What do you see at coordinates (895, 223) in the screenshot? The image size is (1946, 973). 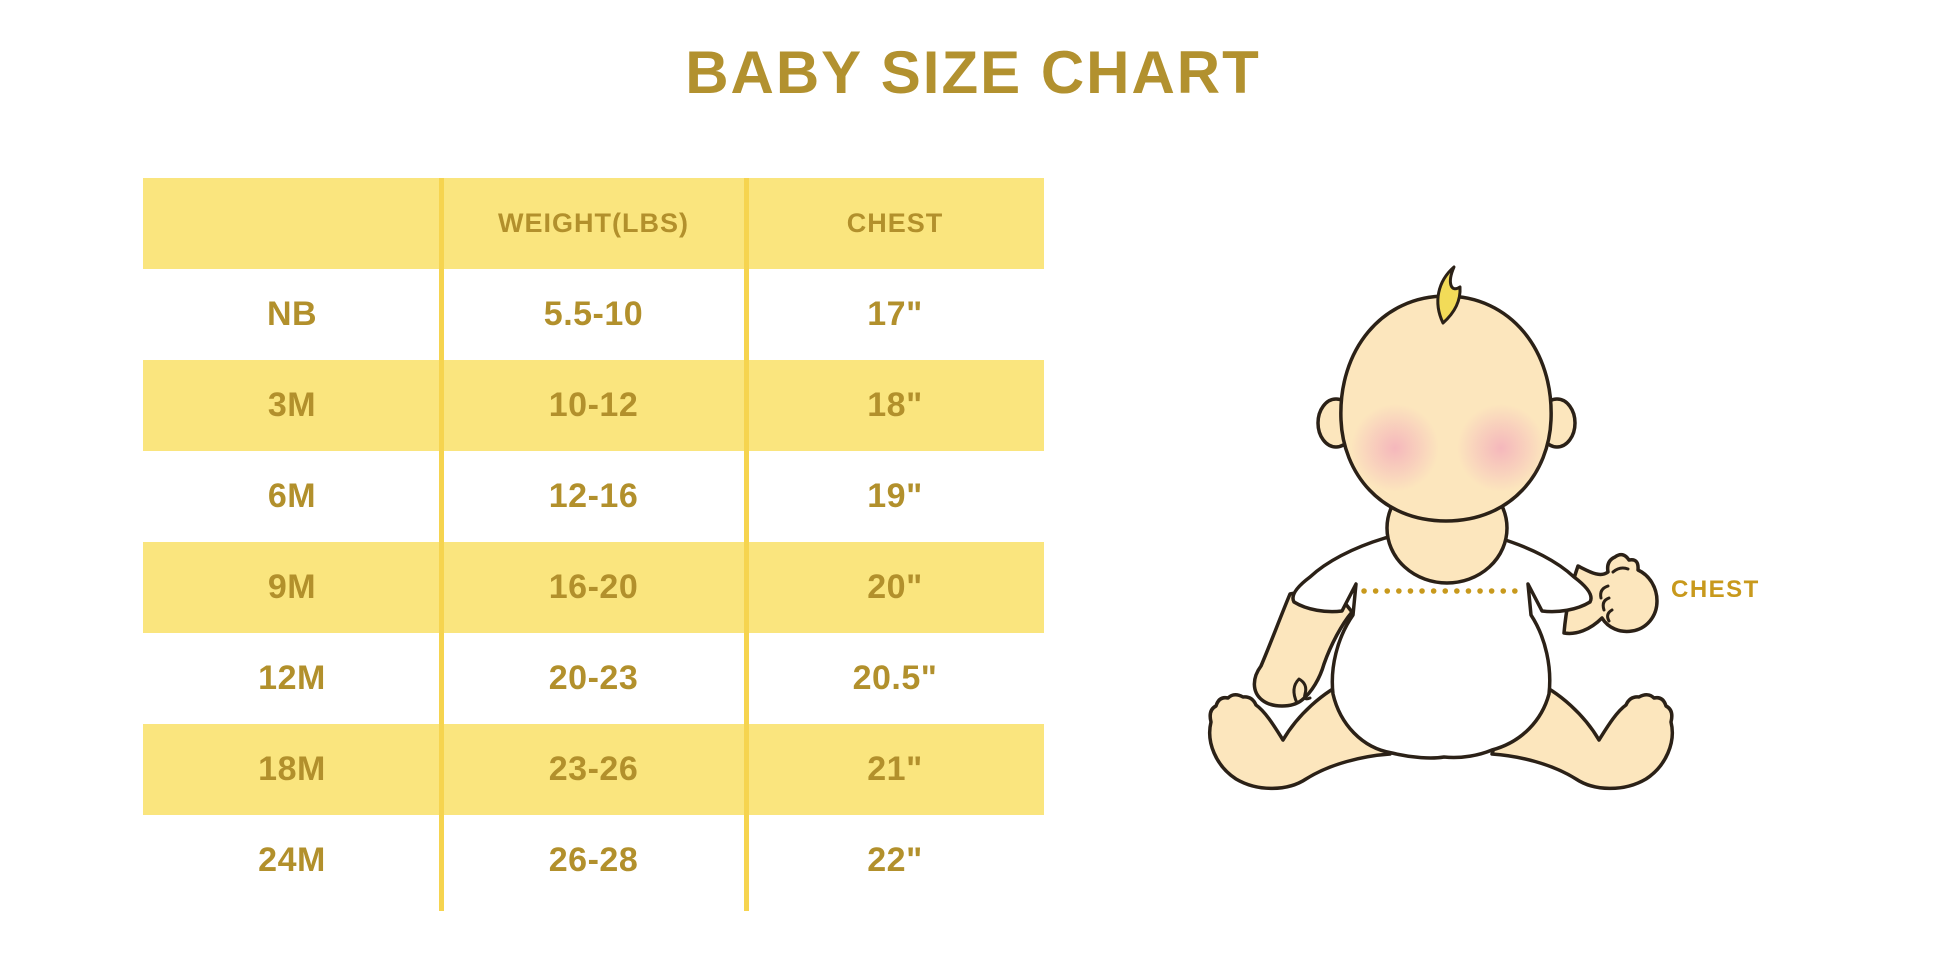 I see `header-cell-chest: CHEST` at bounding box center [895, 223].